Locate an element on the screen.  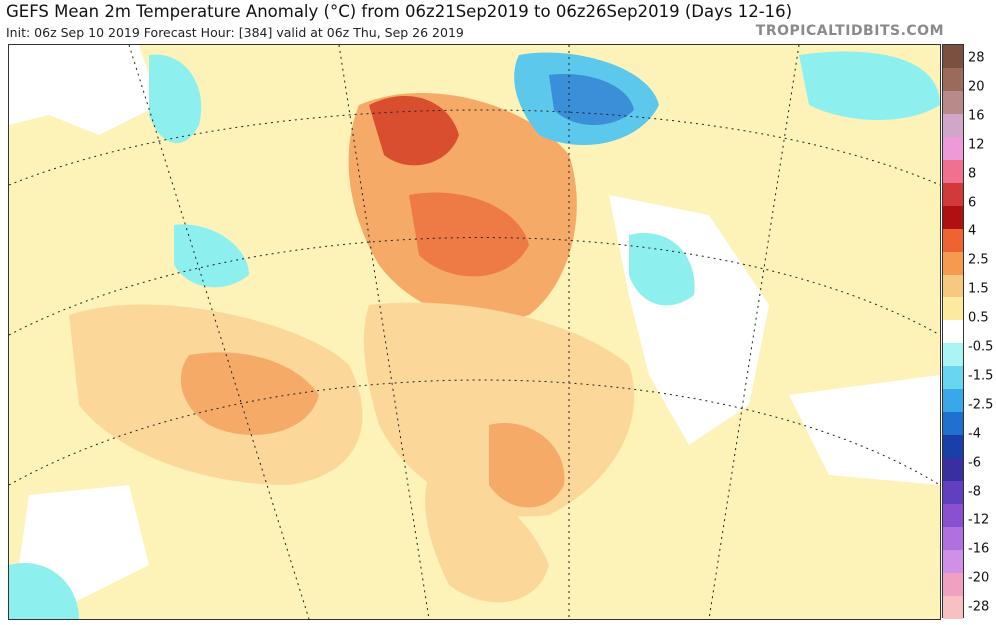
legend-tick-label: 8 is located at coordinates (972, 174).